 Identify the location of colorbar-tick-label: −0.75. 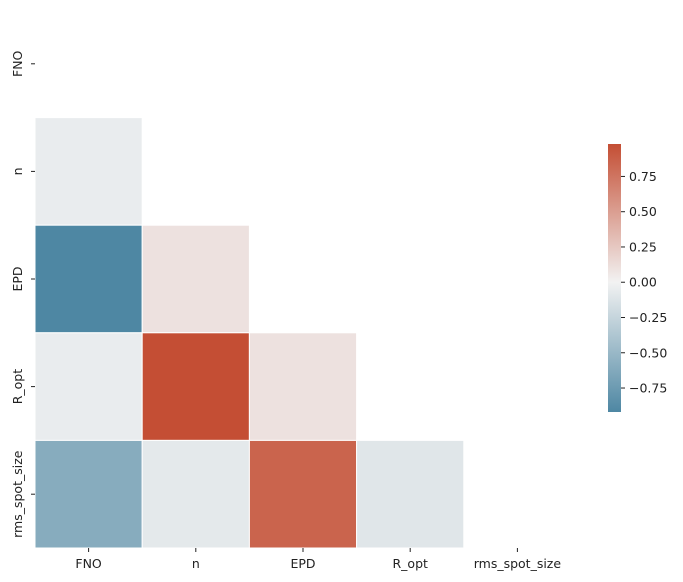
(648, 388).